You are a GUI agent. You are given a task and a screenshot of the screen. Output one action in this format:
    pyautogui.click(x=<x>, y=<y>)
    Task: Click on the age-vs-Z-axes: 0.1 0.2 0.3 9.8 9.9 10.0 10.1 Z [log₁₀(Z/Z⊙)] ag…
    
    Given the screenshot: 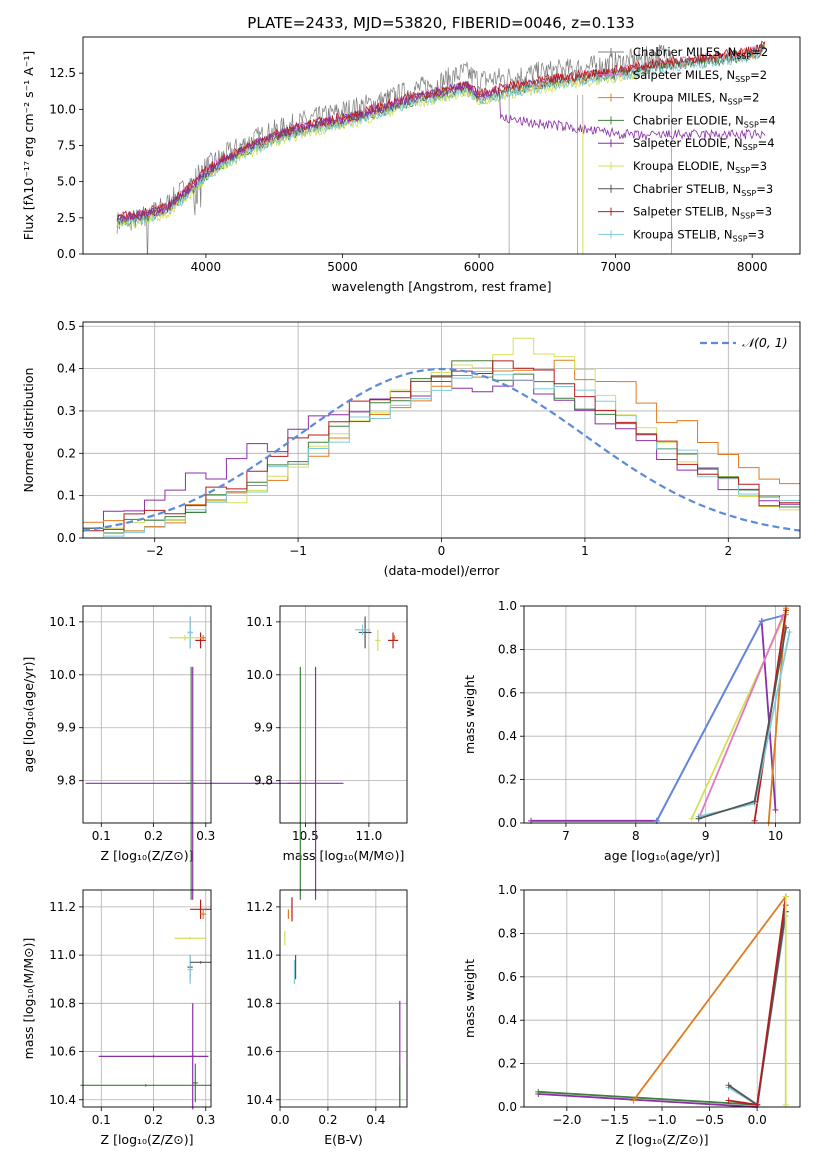 What is the action you would take?
    pyautogui.click(x=118, y=734)
    